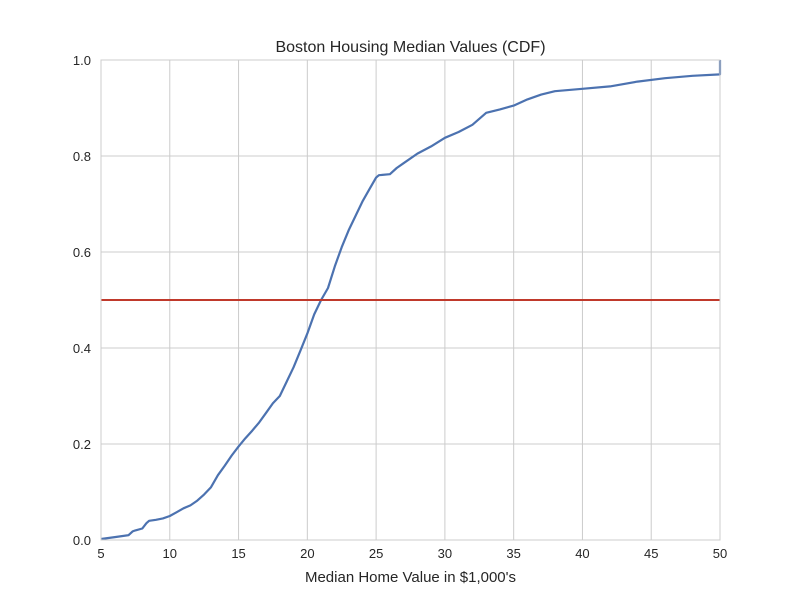  I want to click on y-tick-label: 0.4, so click(82, 348).